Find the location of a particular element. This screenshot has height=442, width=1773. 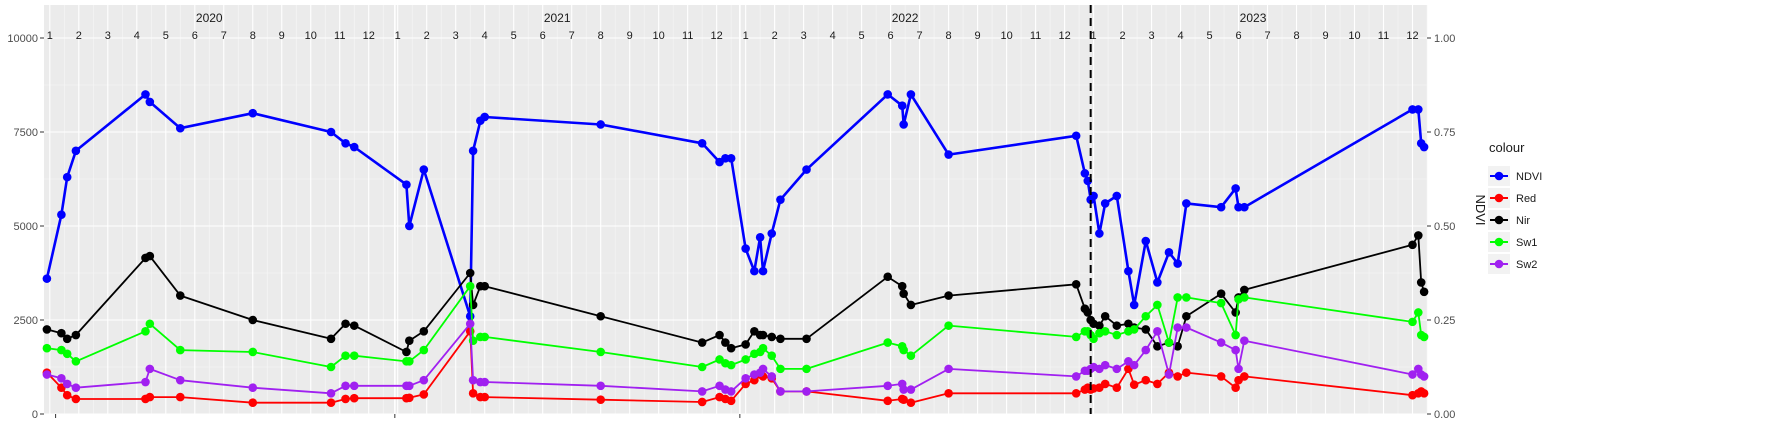

y2-tick-label: 0.75 is located at coordinates (1444, 133).